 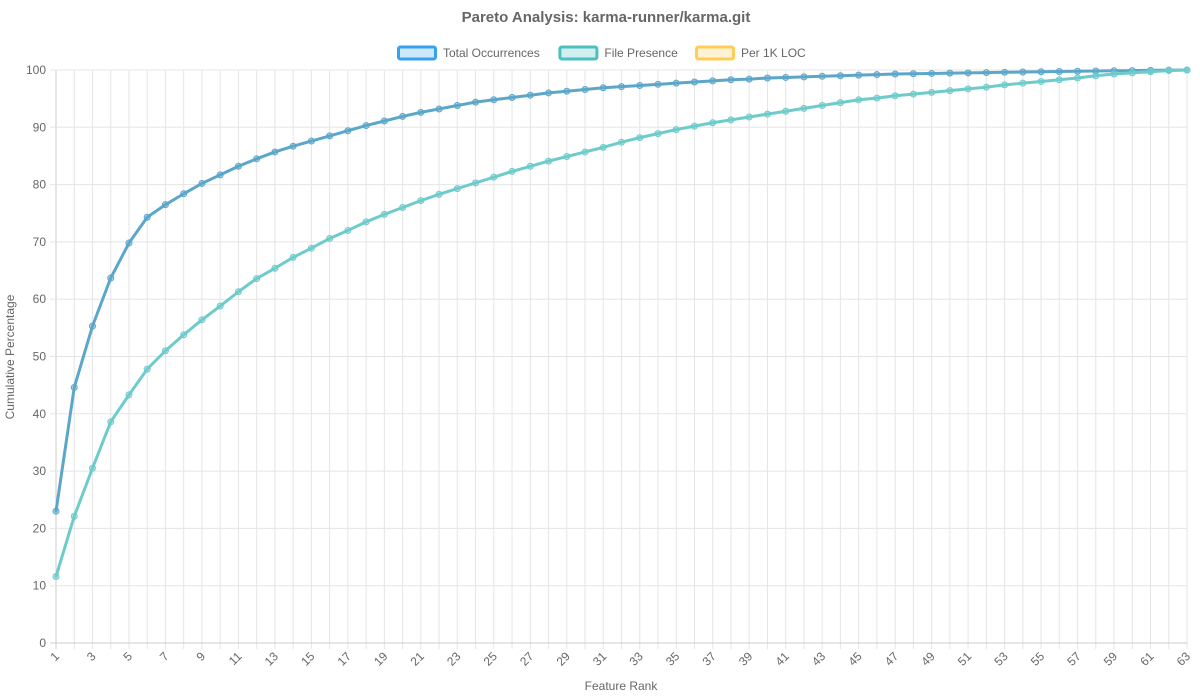 I want to click on legend-swatch-file-presence, so click(x=578, y=53).